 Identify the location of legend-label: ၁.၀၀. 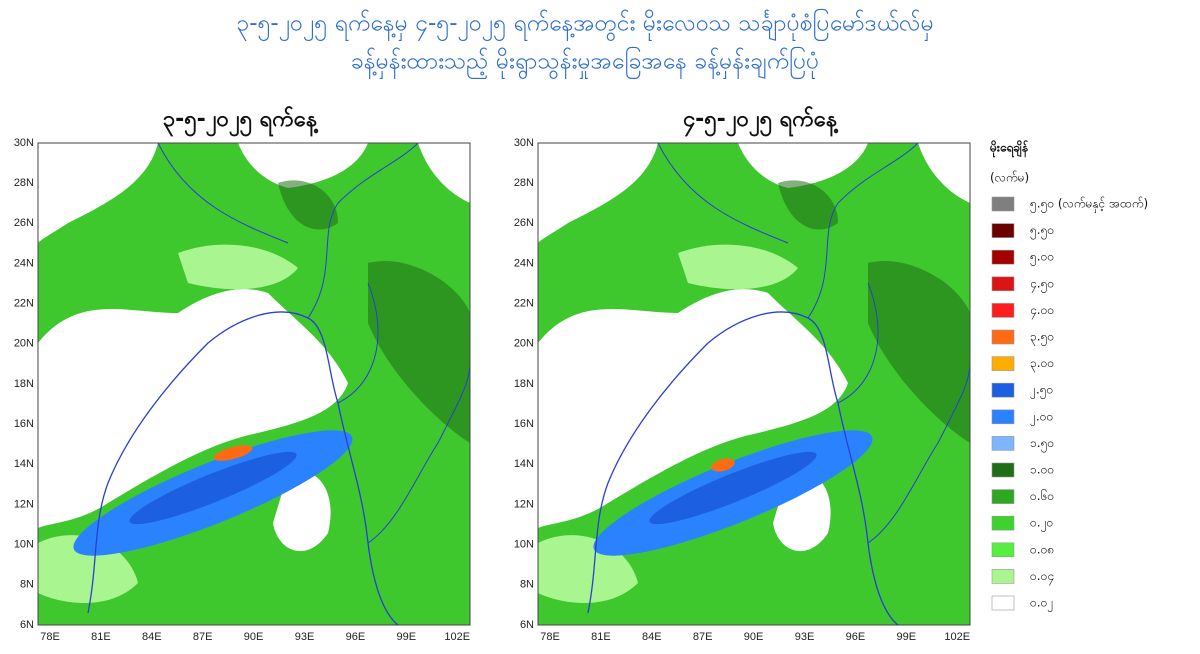
(1042, 470).